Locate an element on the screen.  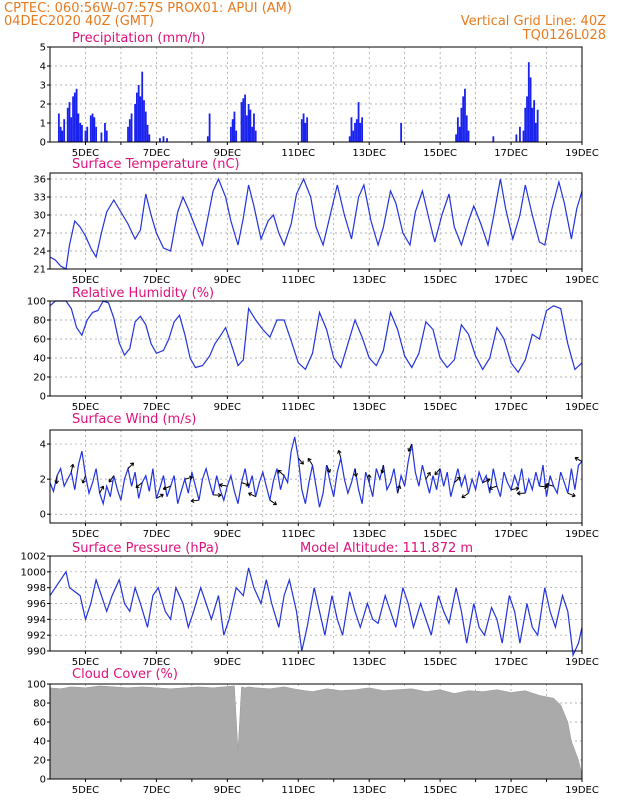
wind-xtick-3: 11DEC is located at coordinates (298, 534).